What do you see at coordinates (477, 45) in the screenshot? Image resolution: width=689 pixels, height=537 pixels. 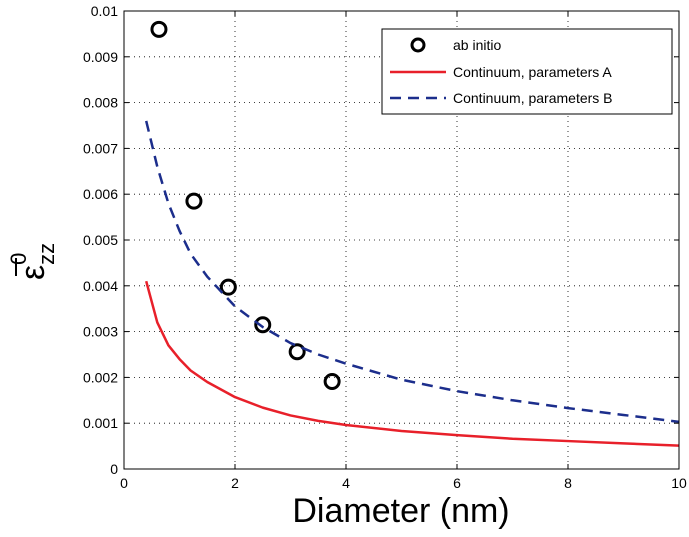 I see `legend-label-ab-initio: ab initio` at bounding box center [477, 45].